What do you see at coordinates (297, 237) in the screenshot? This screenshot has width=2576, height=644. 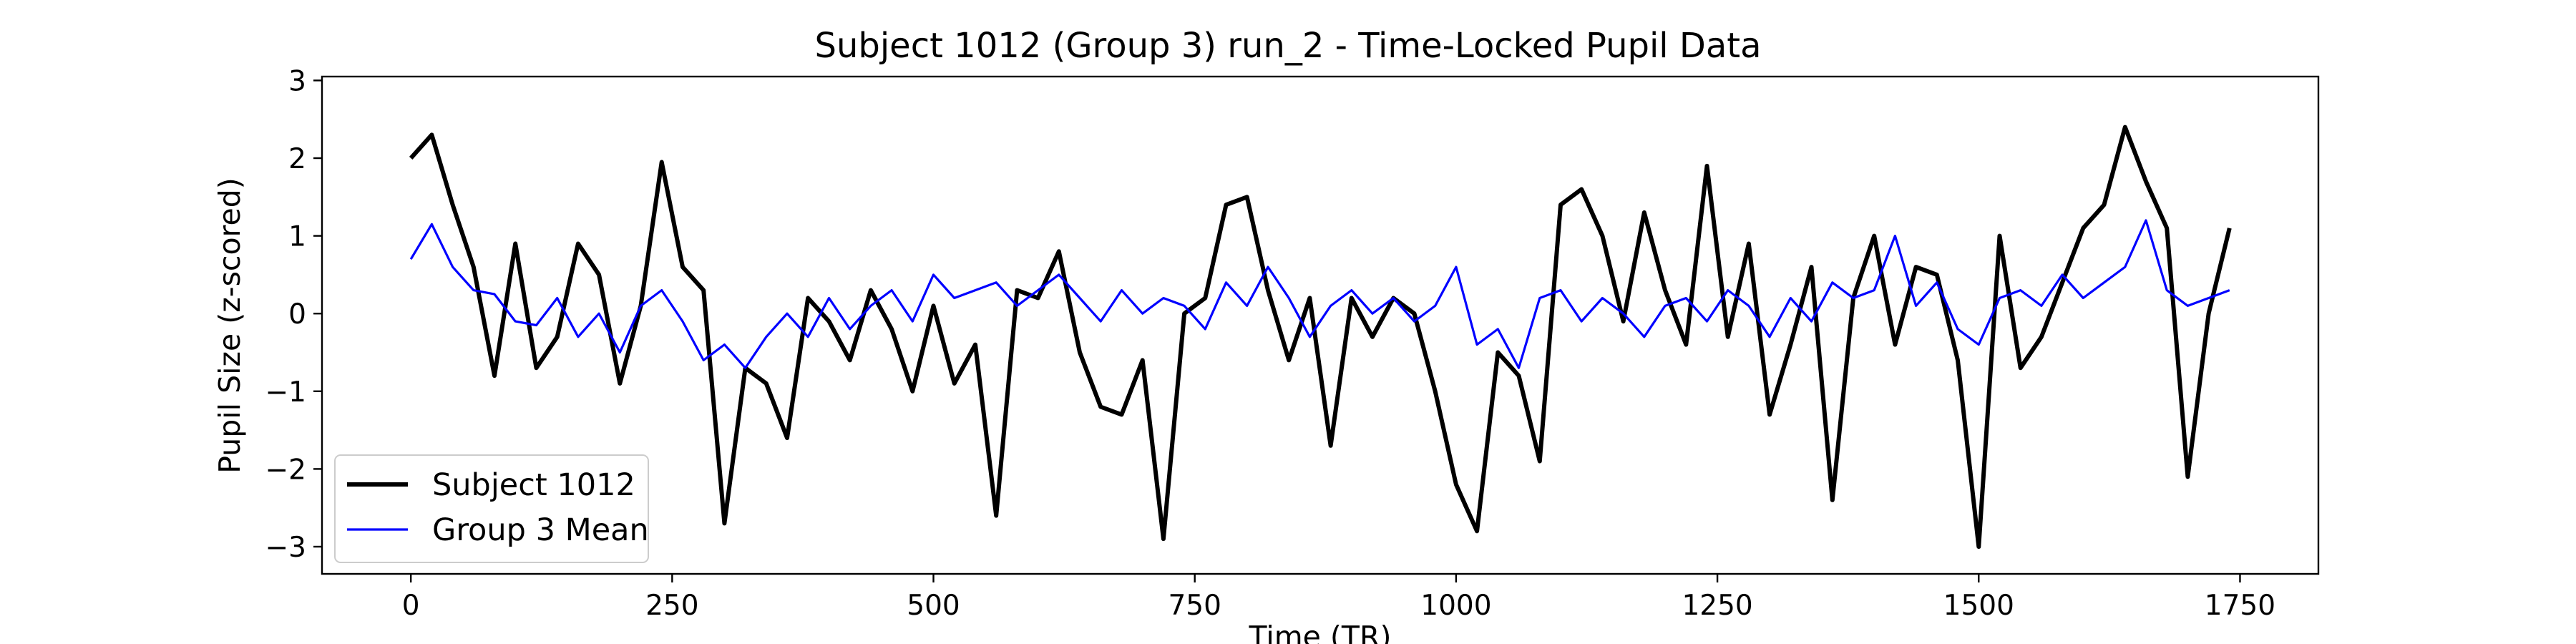 I see `y-tick-label: 1` at bounding box center [297, 237].